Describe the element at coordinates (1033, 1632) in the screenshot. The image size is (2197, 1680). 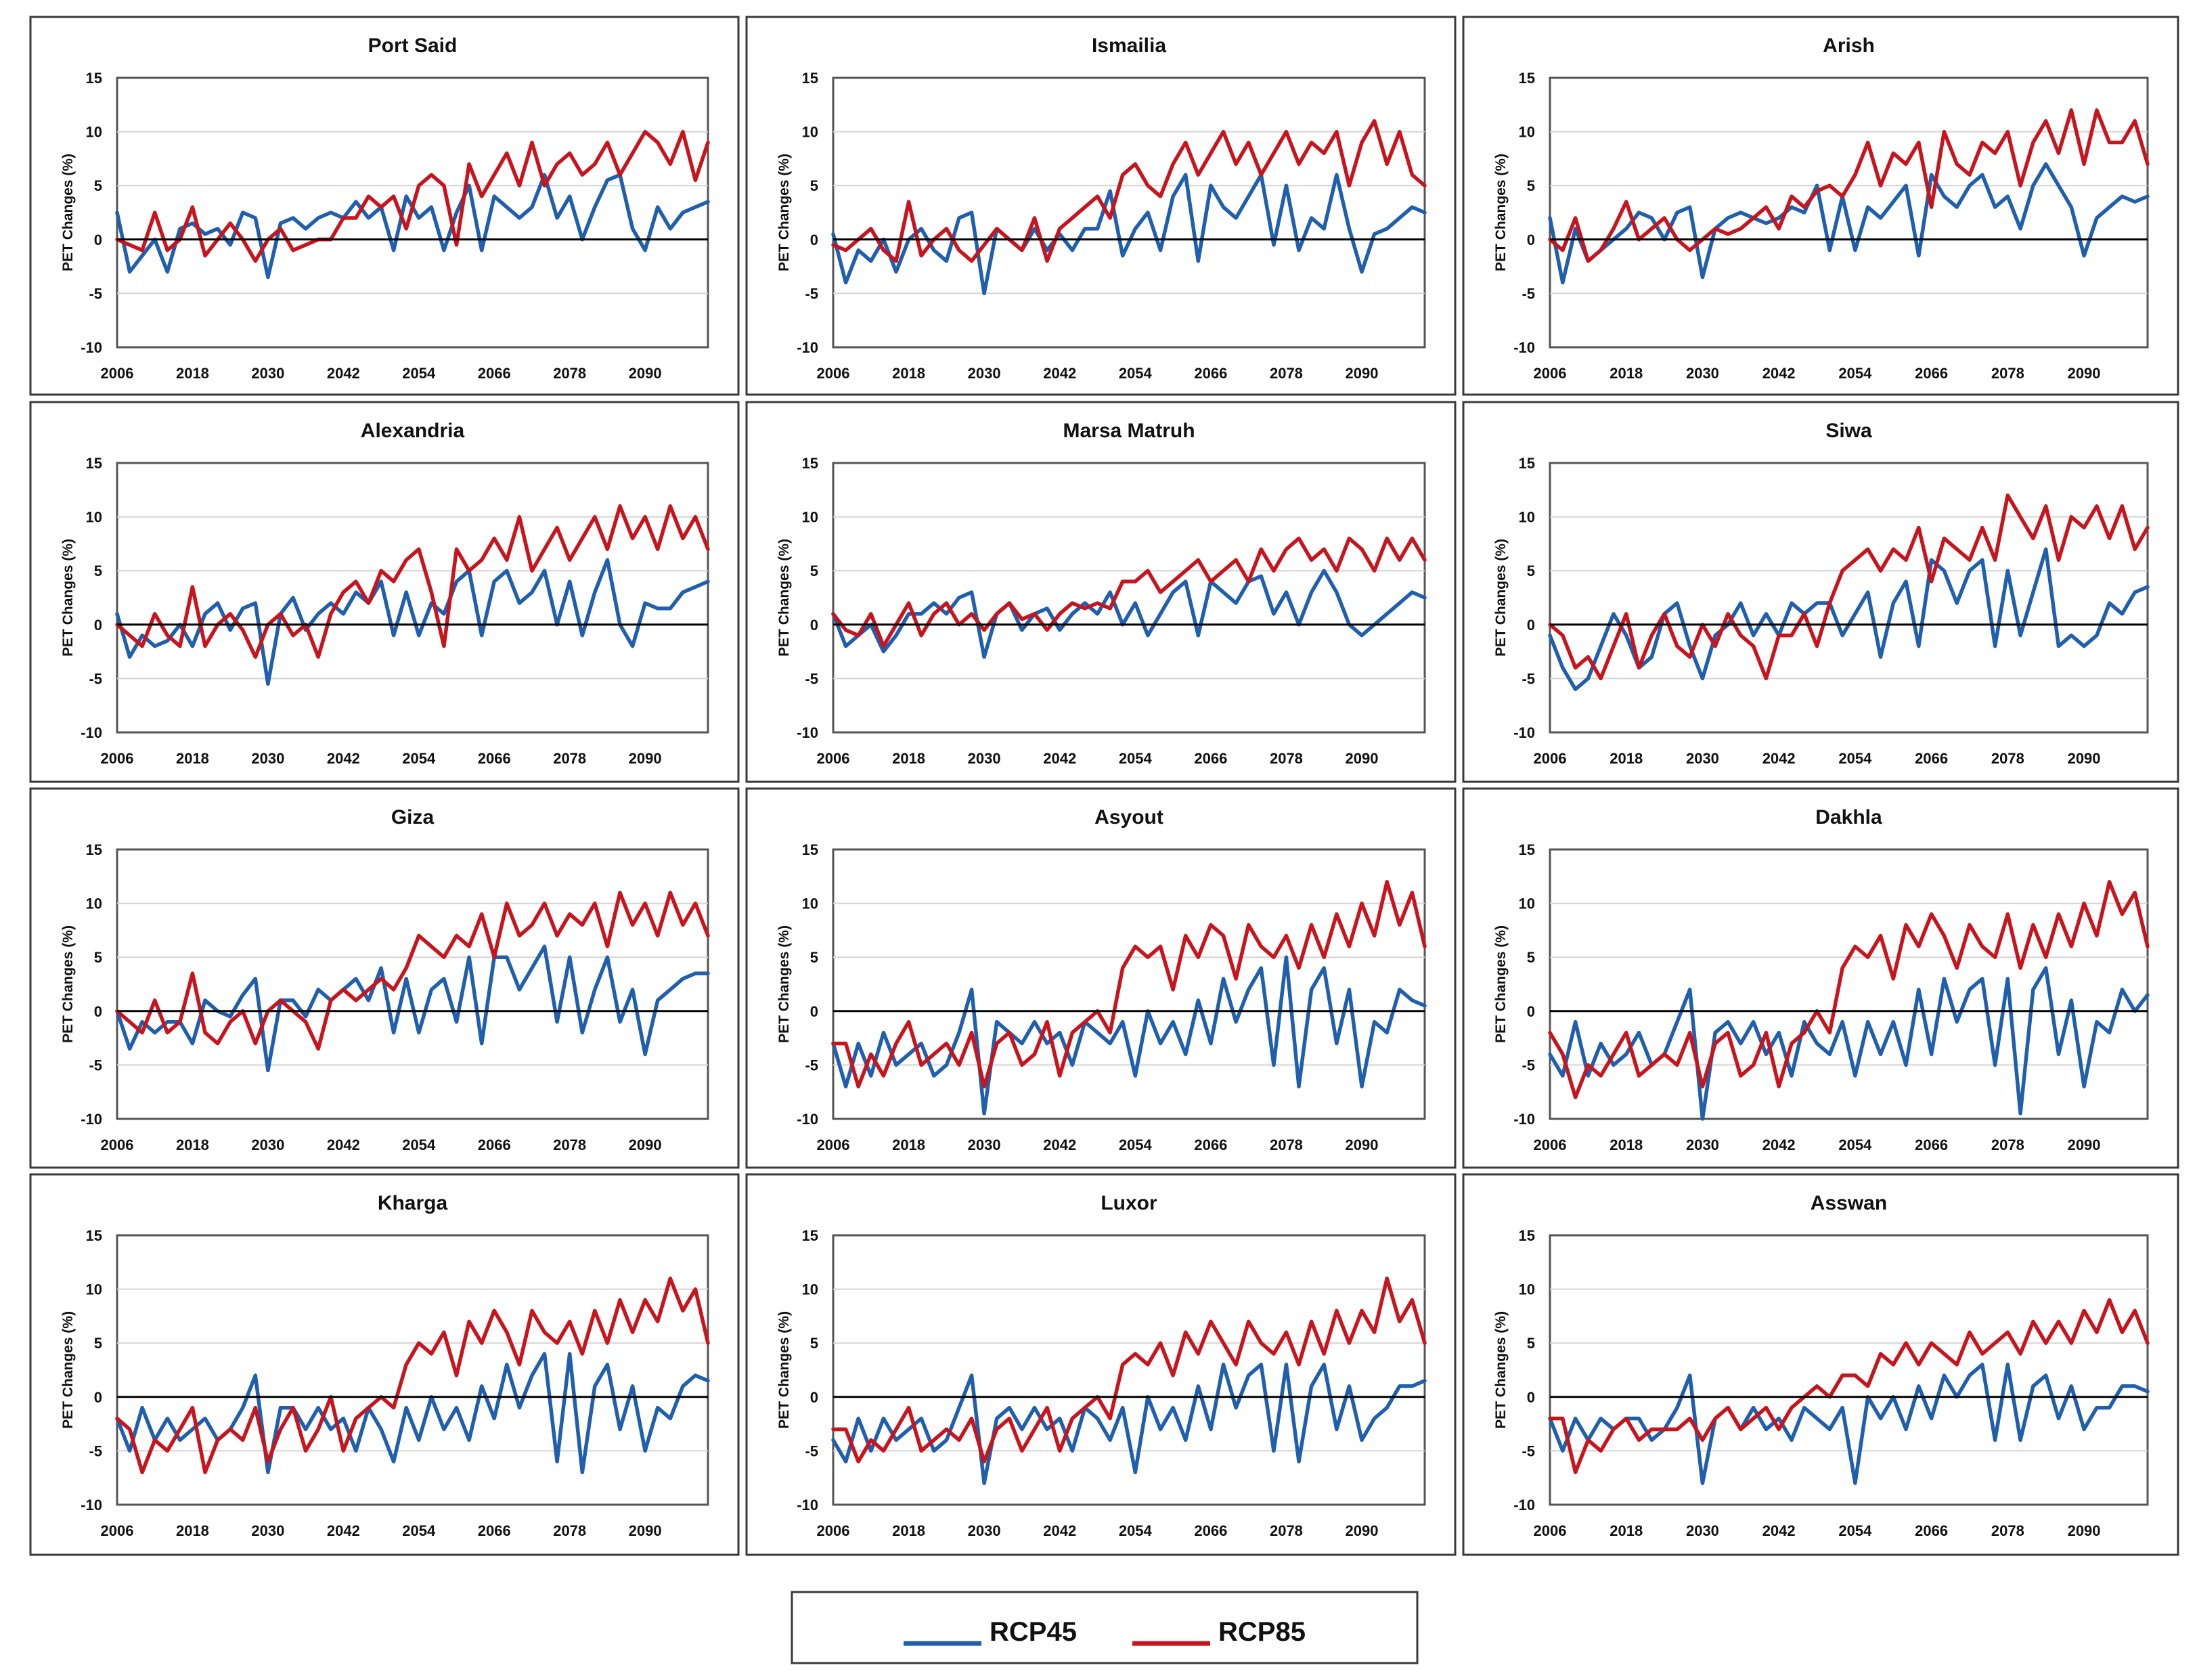
I see `legend-label-rcp45: RCP45` at that location.